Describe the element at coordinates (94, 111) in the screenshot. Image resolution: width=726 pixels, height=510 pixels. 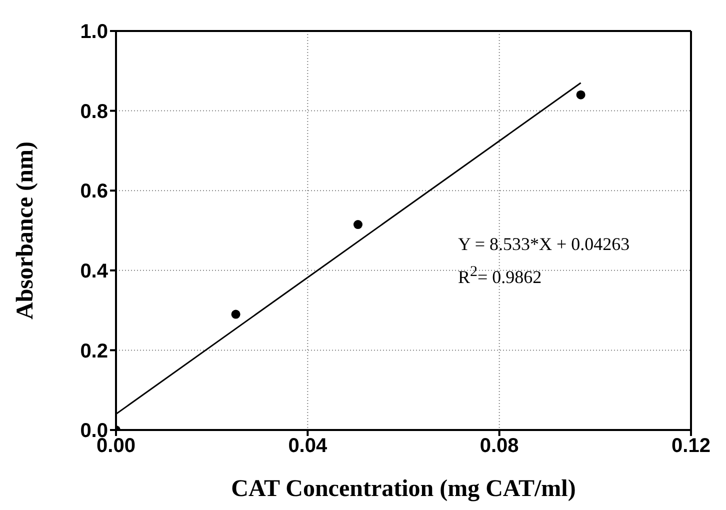
I see `y-tick-label: 0.8` at that location.